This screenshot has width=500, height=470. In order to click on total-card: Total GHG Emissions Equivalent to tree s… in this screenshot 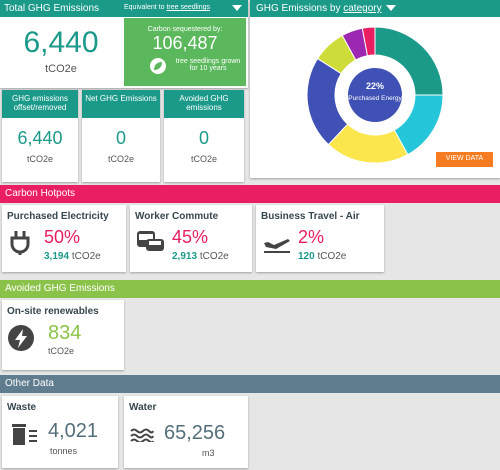, I will do `click(124, 44)`.